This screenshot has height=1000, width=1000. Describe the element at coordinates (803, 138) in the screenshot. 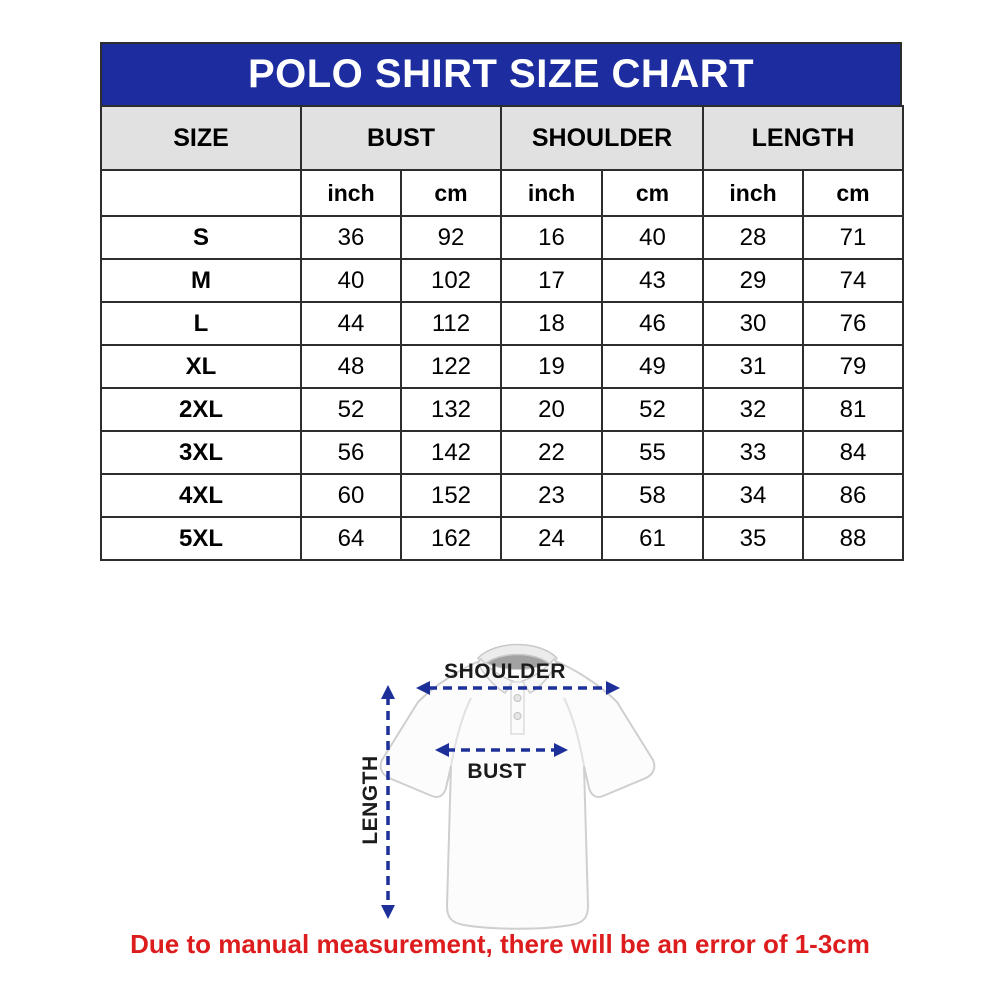

I see `column-header-length: LENGTH` at that location.